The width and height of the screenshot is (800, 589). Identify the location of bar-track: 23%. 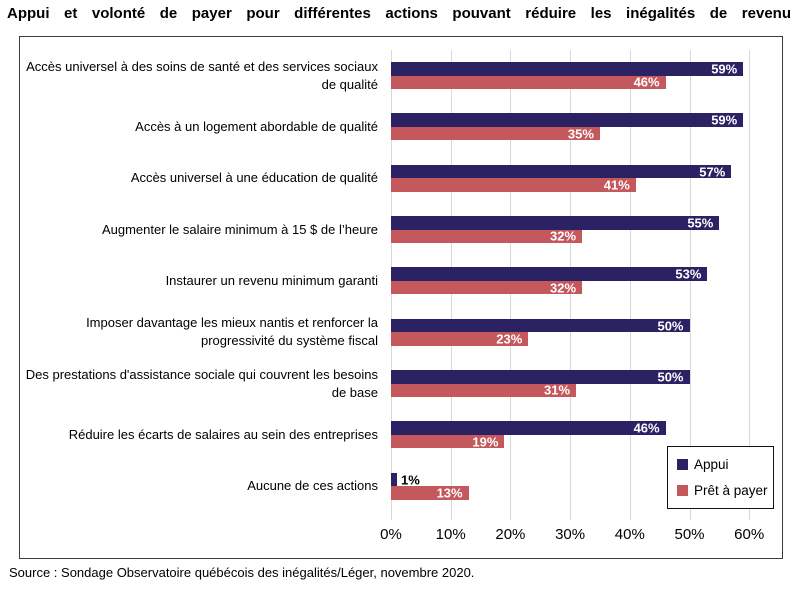
(586, 339).